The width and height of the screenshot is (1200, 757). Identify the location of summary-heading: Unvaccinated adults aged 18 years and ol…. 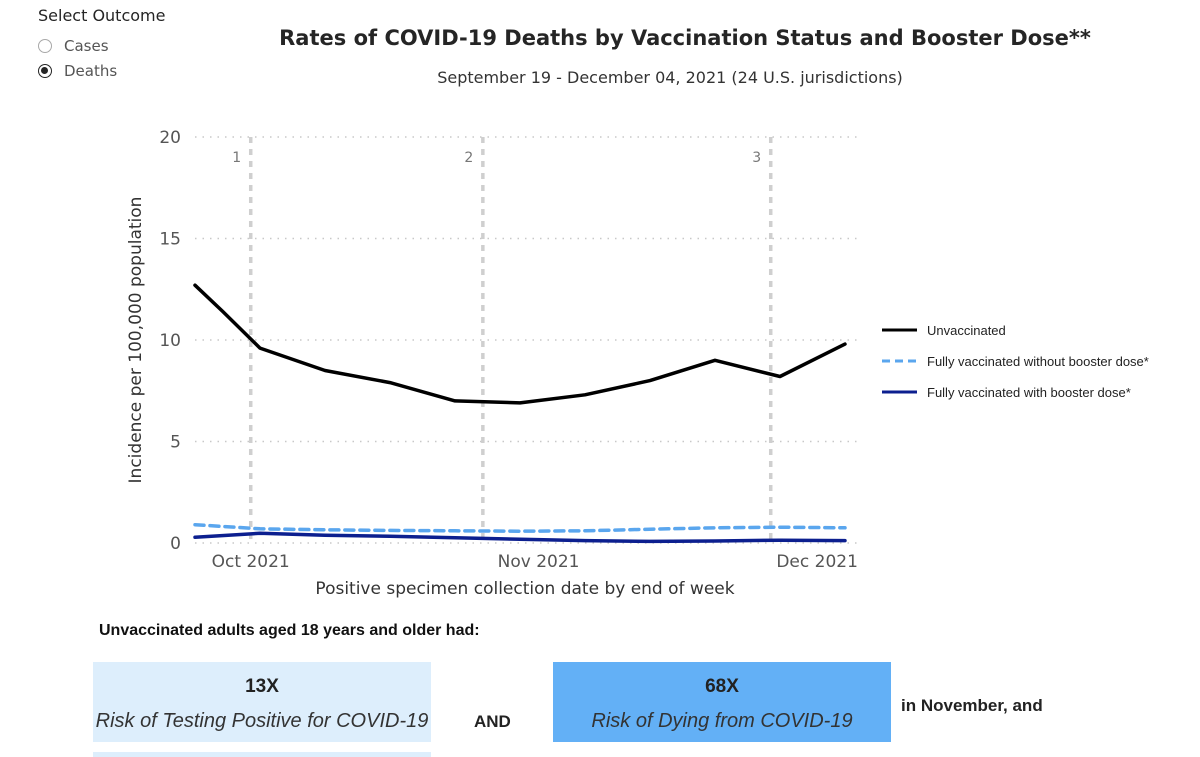
(289, 630).